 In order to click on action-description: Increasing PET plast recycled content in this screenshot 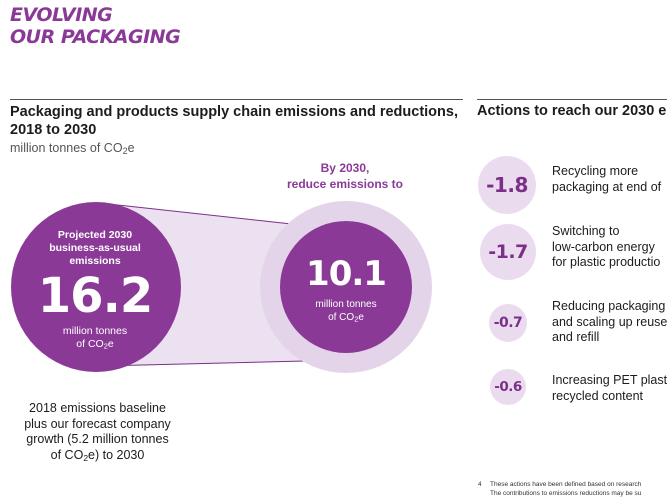, I will do `click(609, 388)`.